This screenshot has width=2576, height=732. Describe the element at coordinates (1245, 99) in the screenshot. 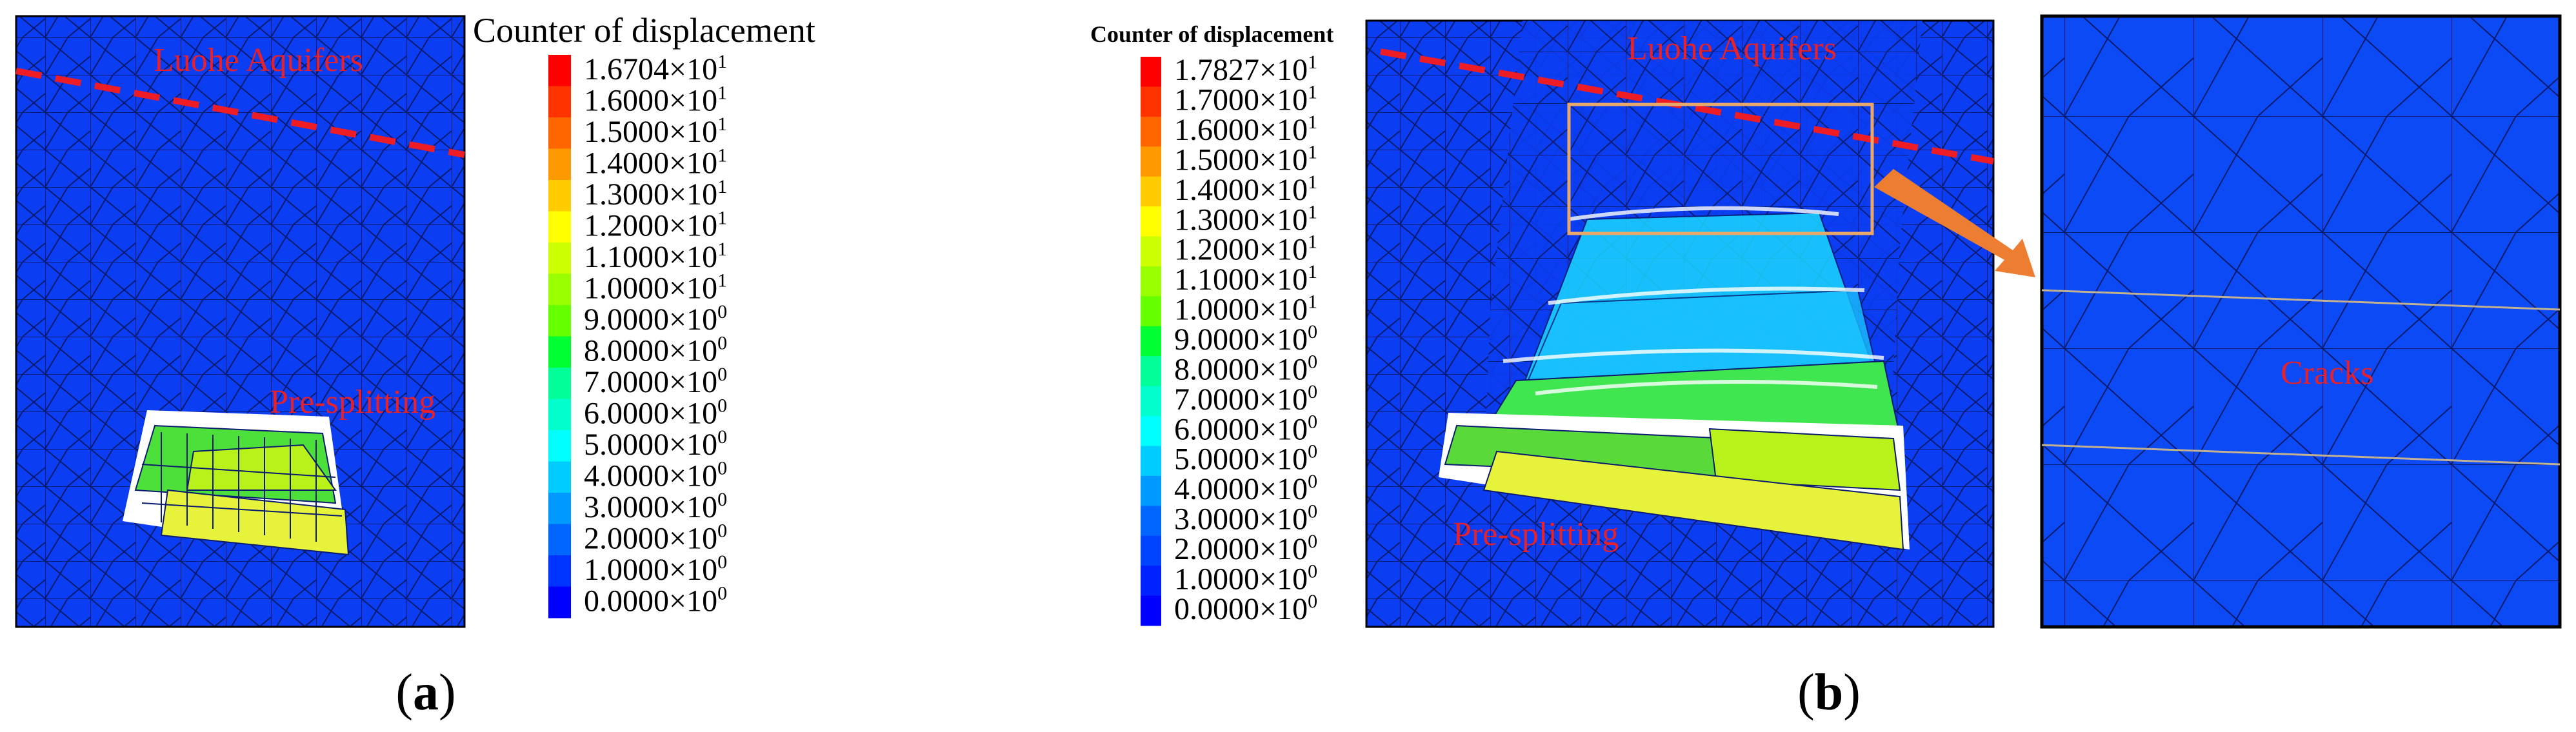

I see `legend-value: 1.7000×10¹` at that location.